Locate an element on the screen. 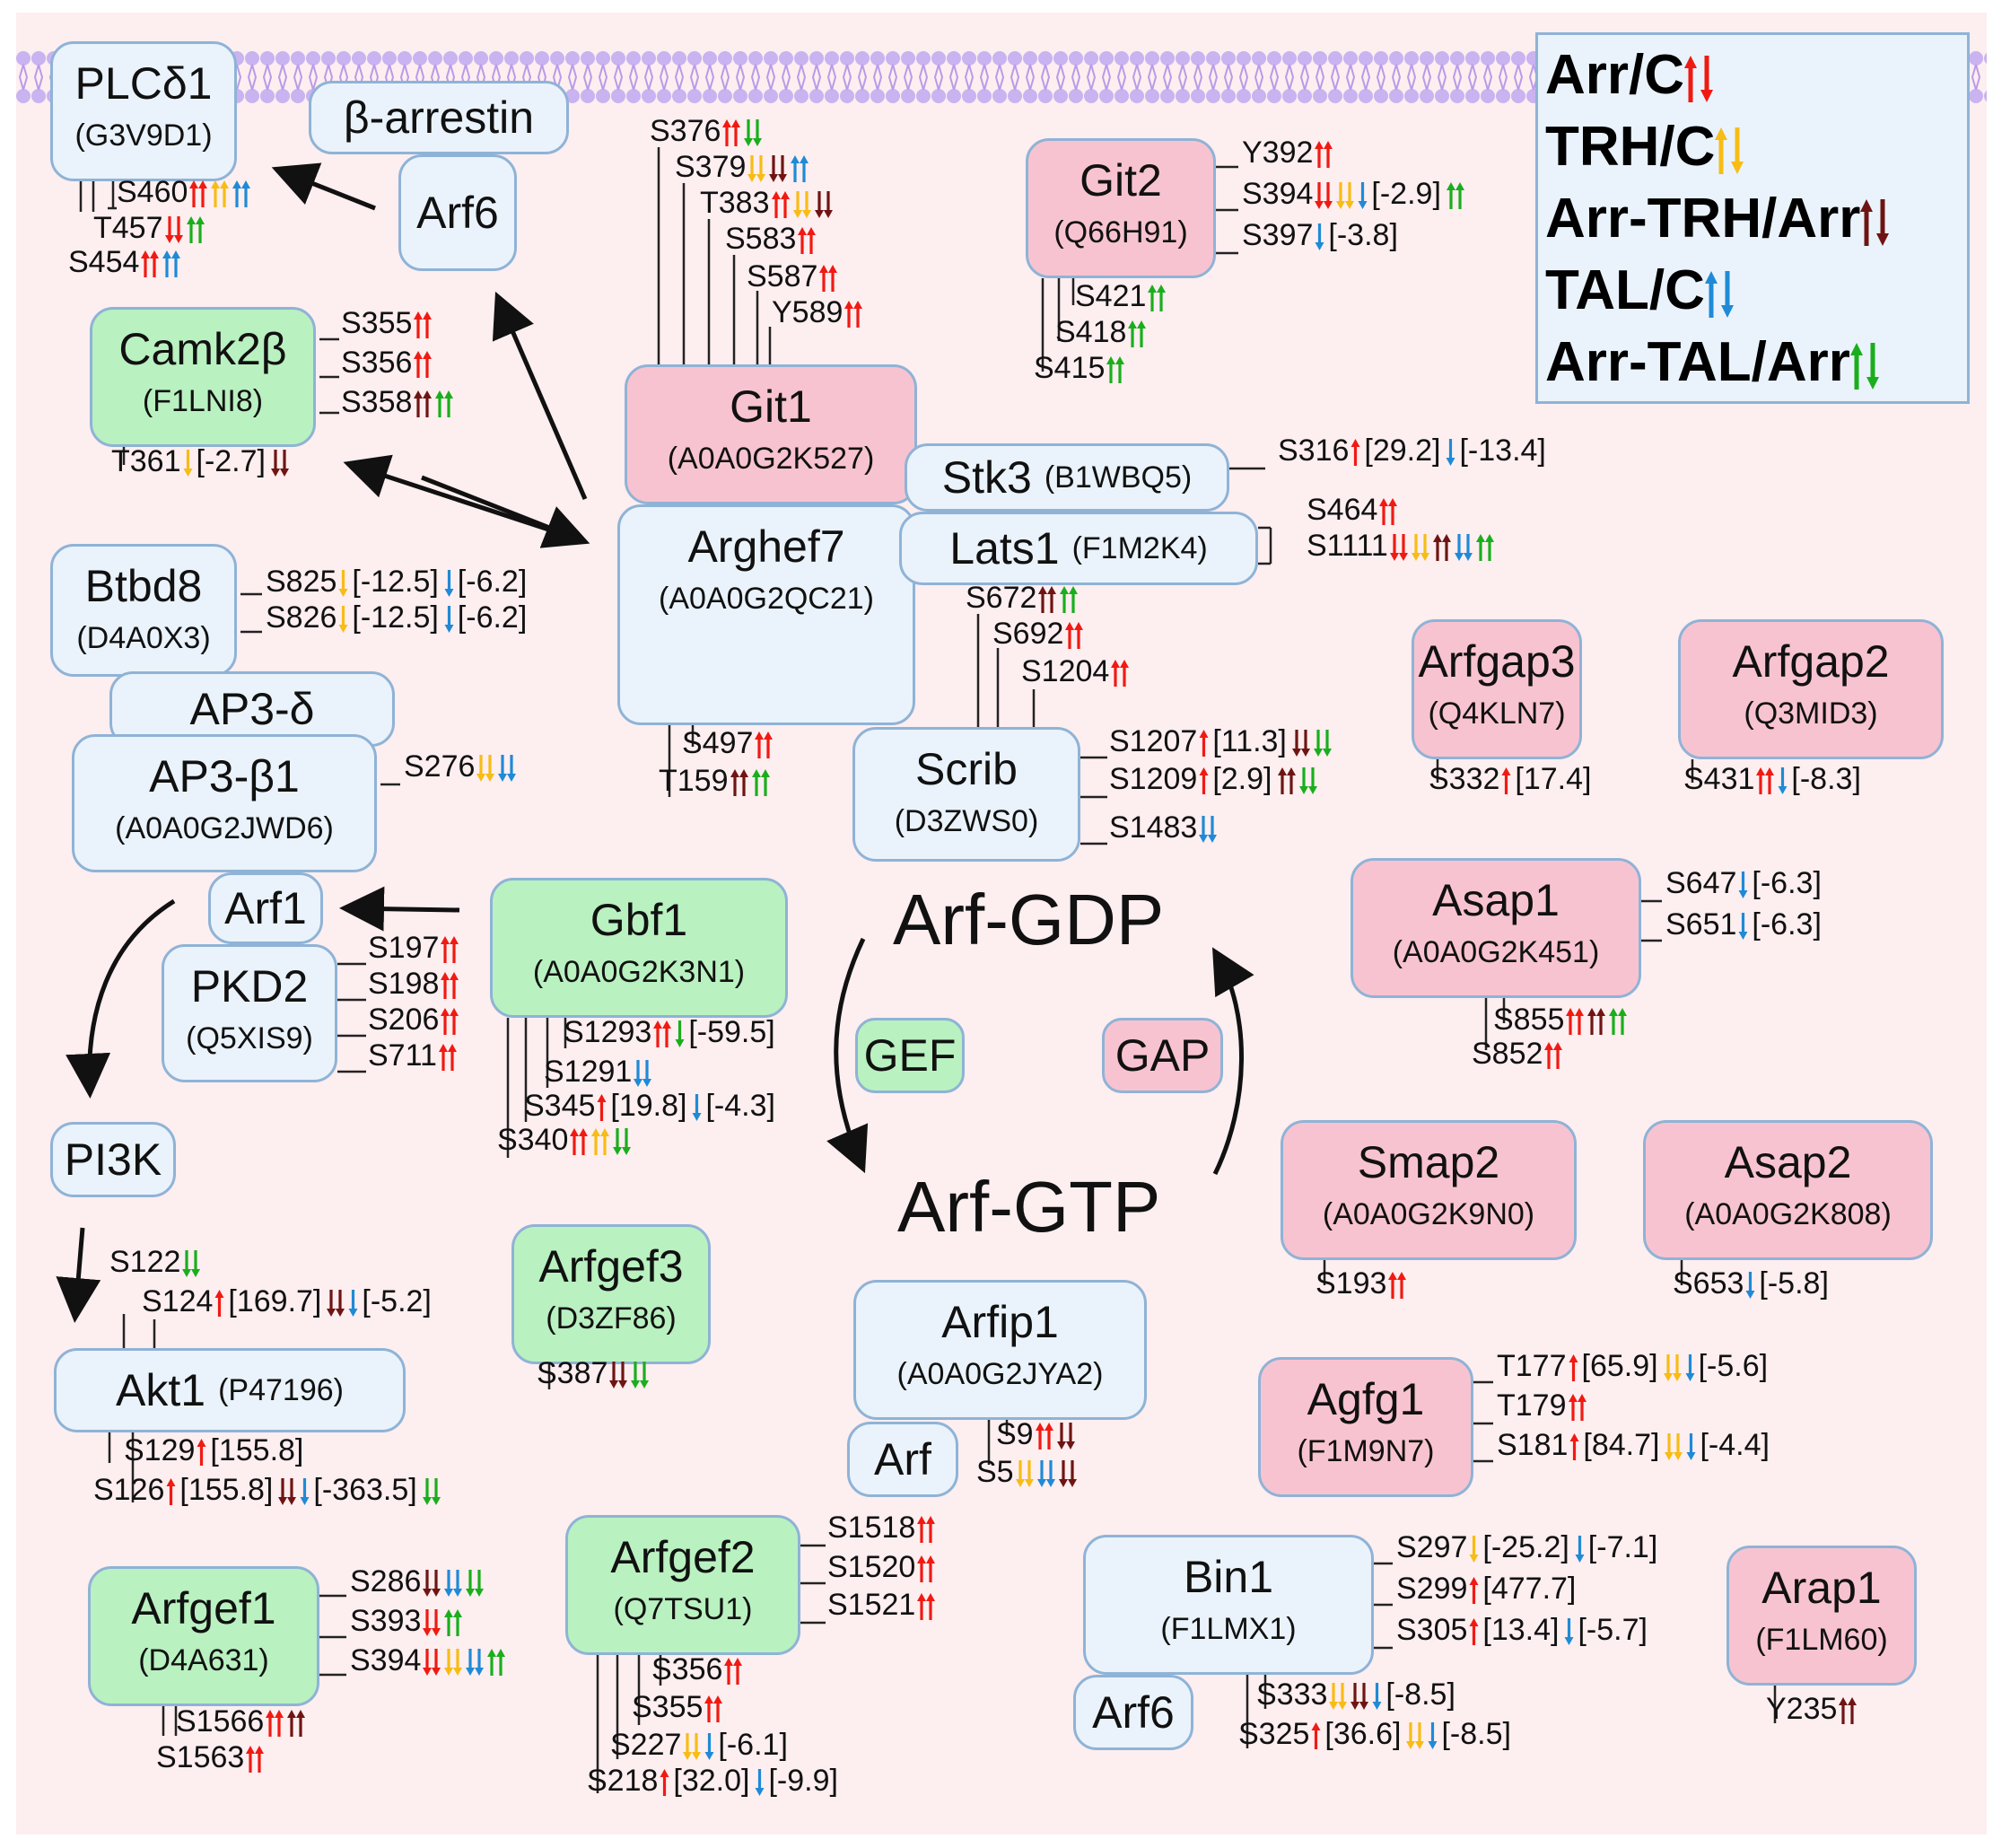 Image resolution: width=1993 pixels, height=1848 pixels. phosphosite-s1207: S1207 [11.3] is located at coordinates (1222, 741).